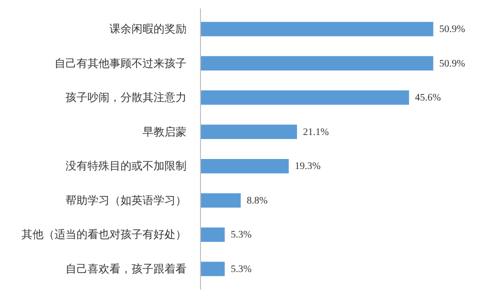 The image size is (489, 297). What do you see at coordinates (126, 269) in the screenshot?
I see `y-tick-label: 自己喜欢看，孩子跟着看` at bounding box center [126, 269].